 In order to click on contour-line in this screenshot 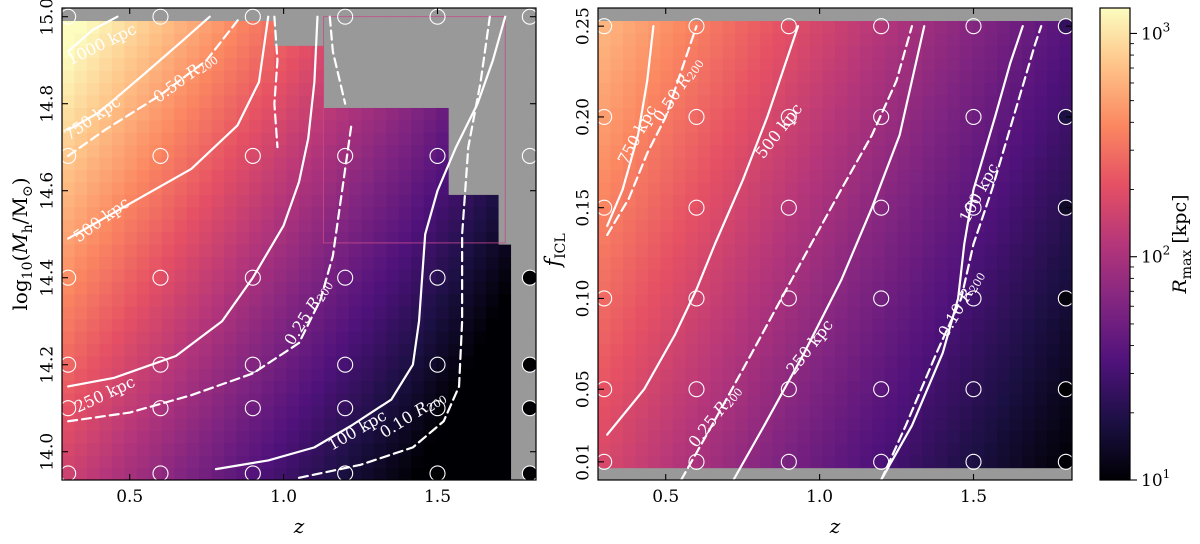, I will do `click(276, 82)`.